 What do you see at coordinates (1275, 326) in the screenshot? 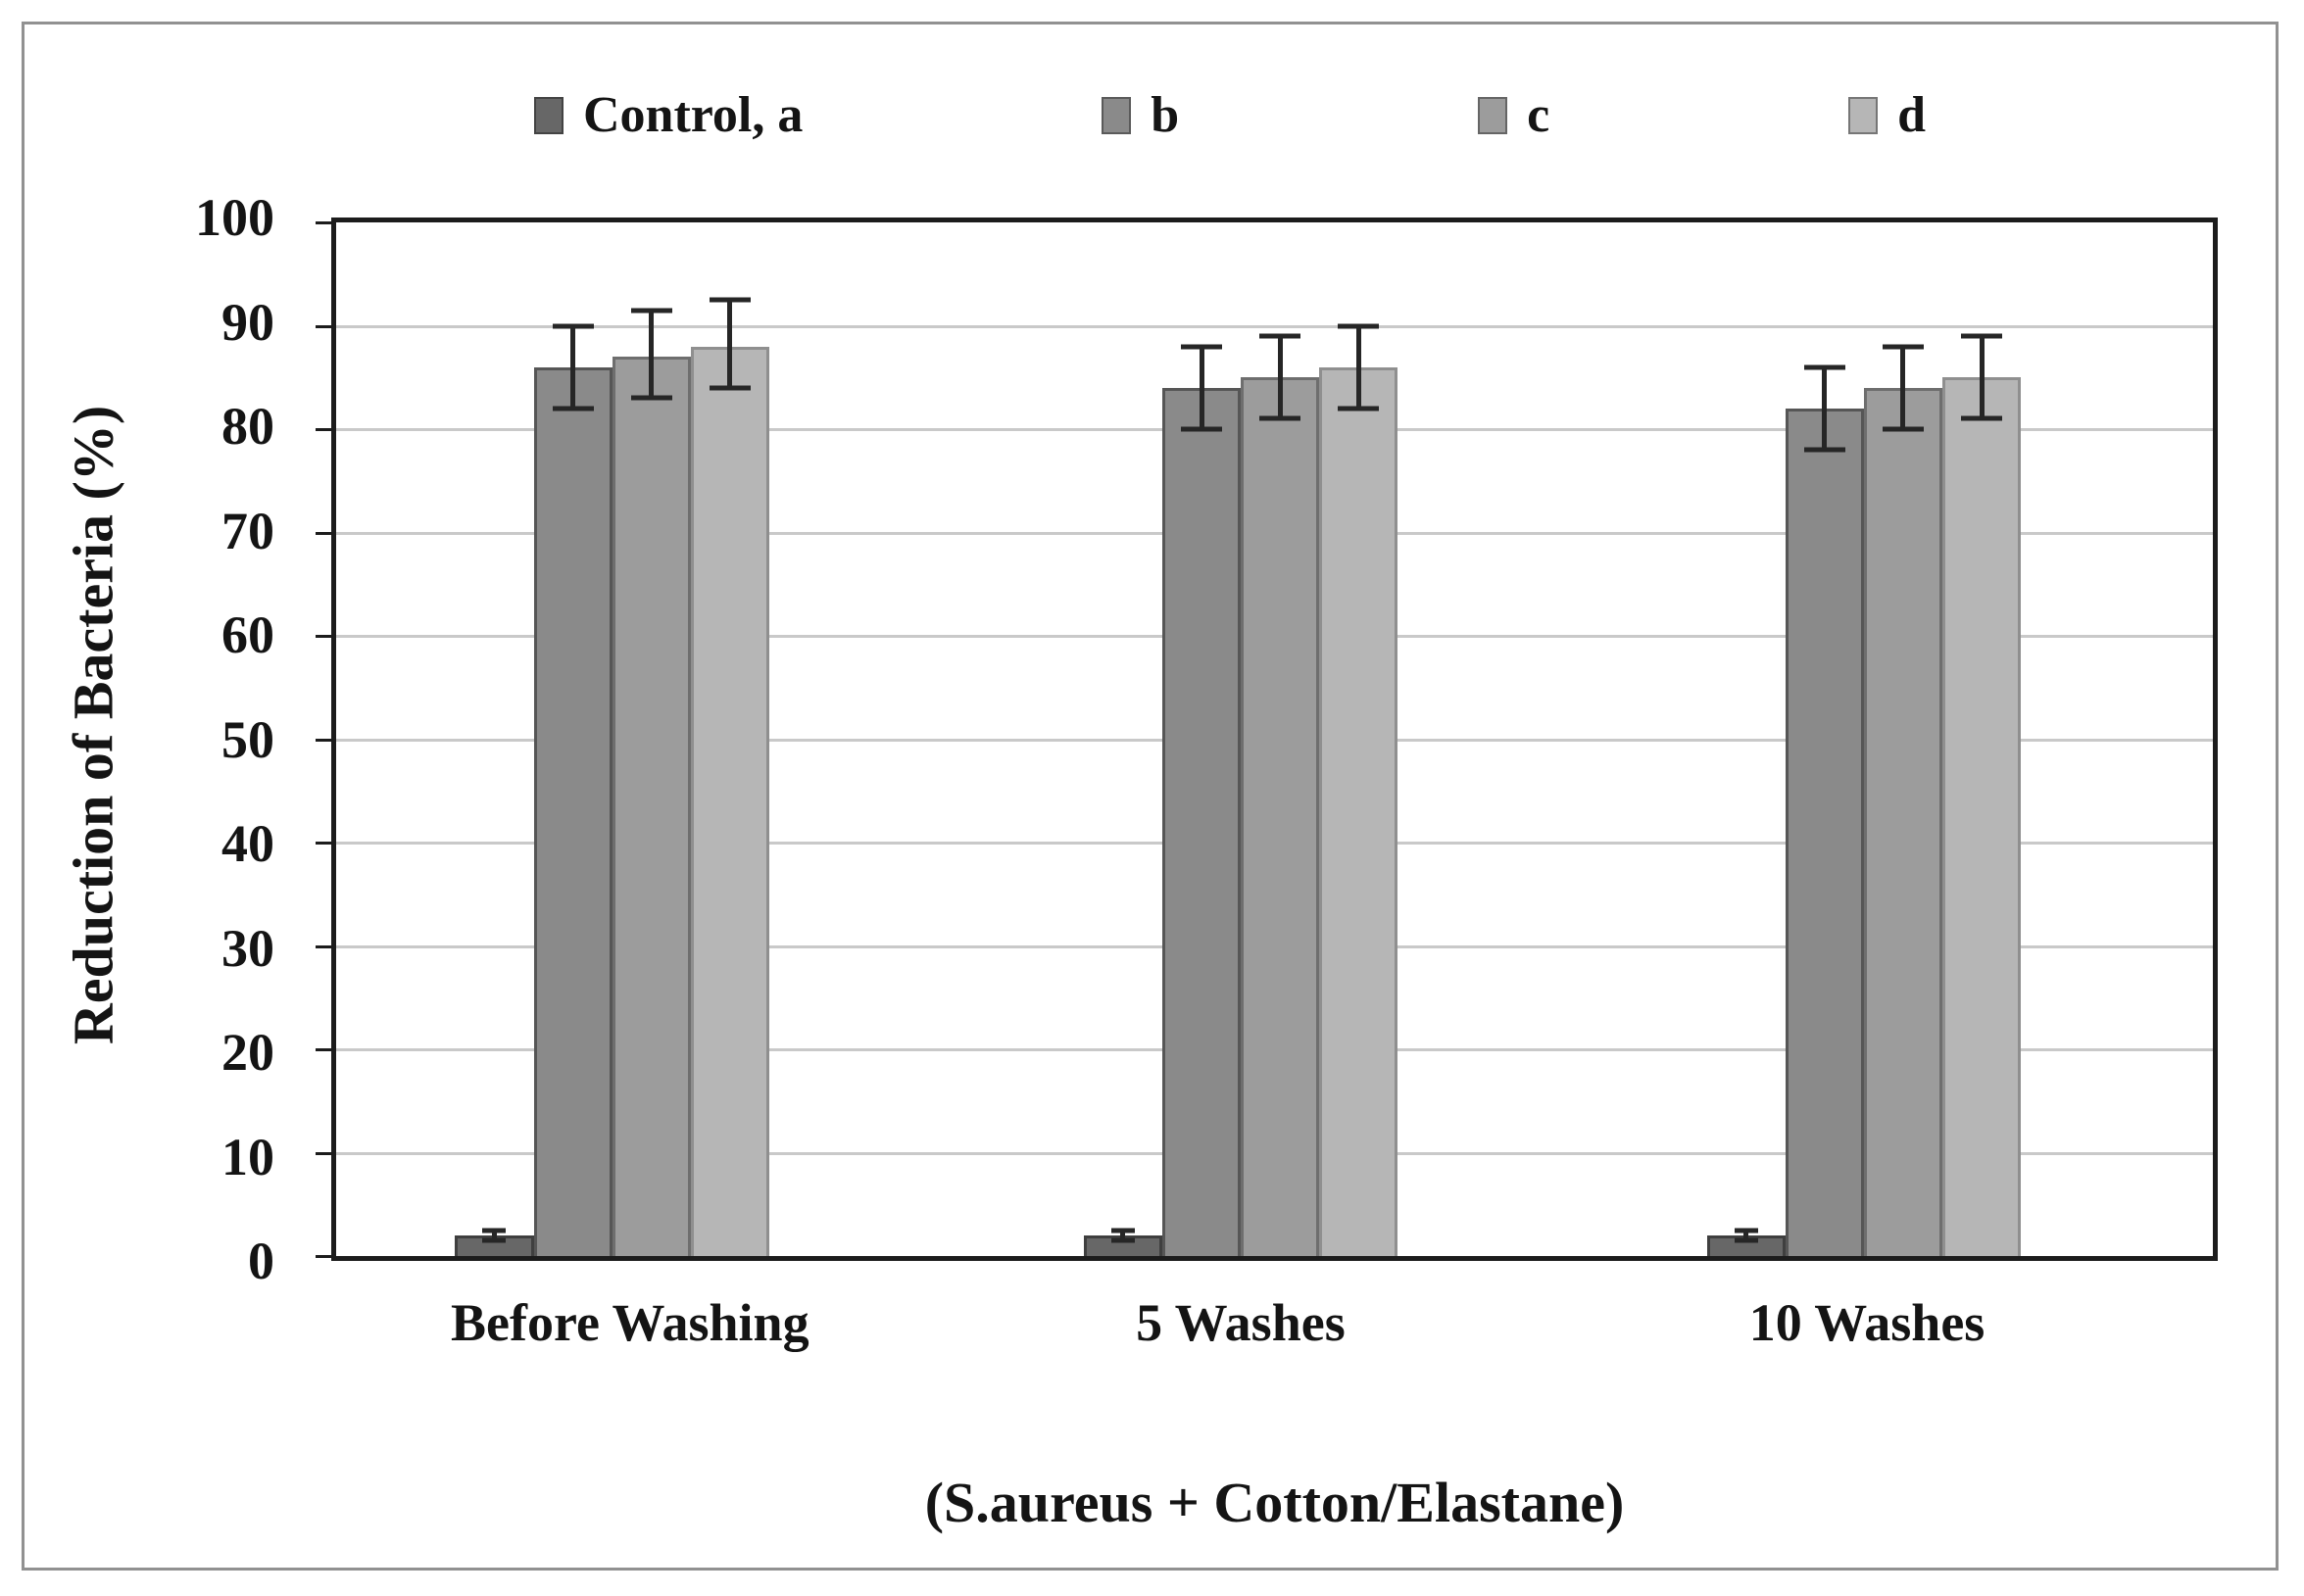
I see `gridline` at bounding box center [1275, 326].